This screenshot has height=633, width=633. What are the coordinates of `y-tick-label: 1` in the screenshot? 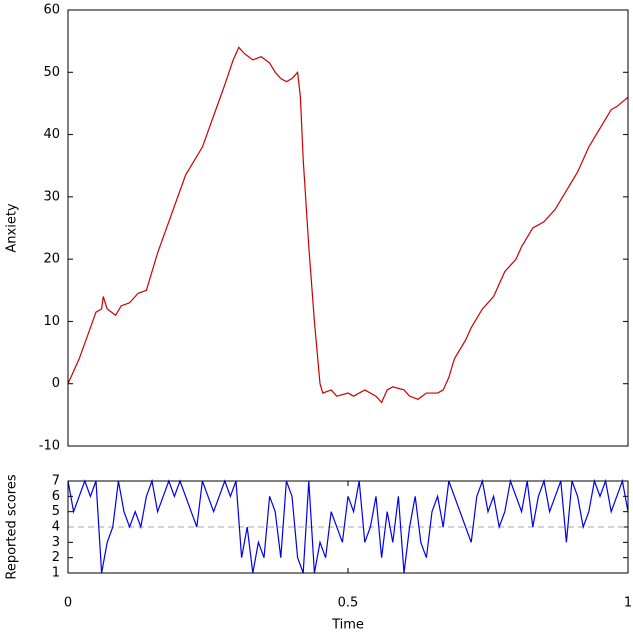 It's located at (56, 573).